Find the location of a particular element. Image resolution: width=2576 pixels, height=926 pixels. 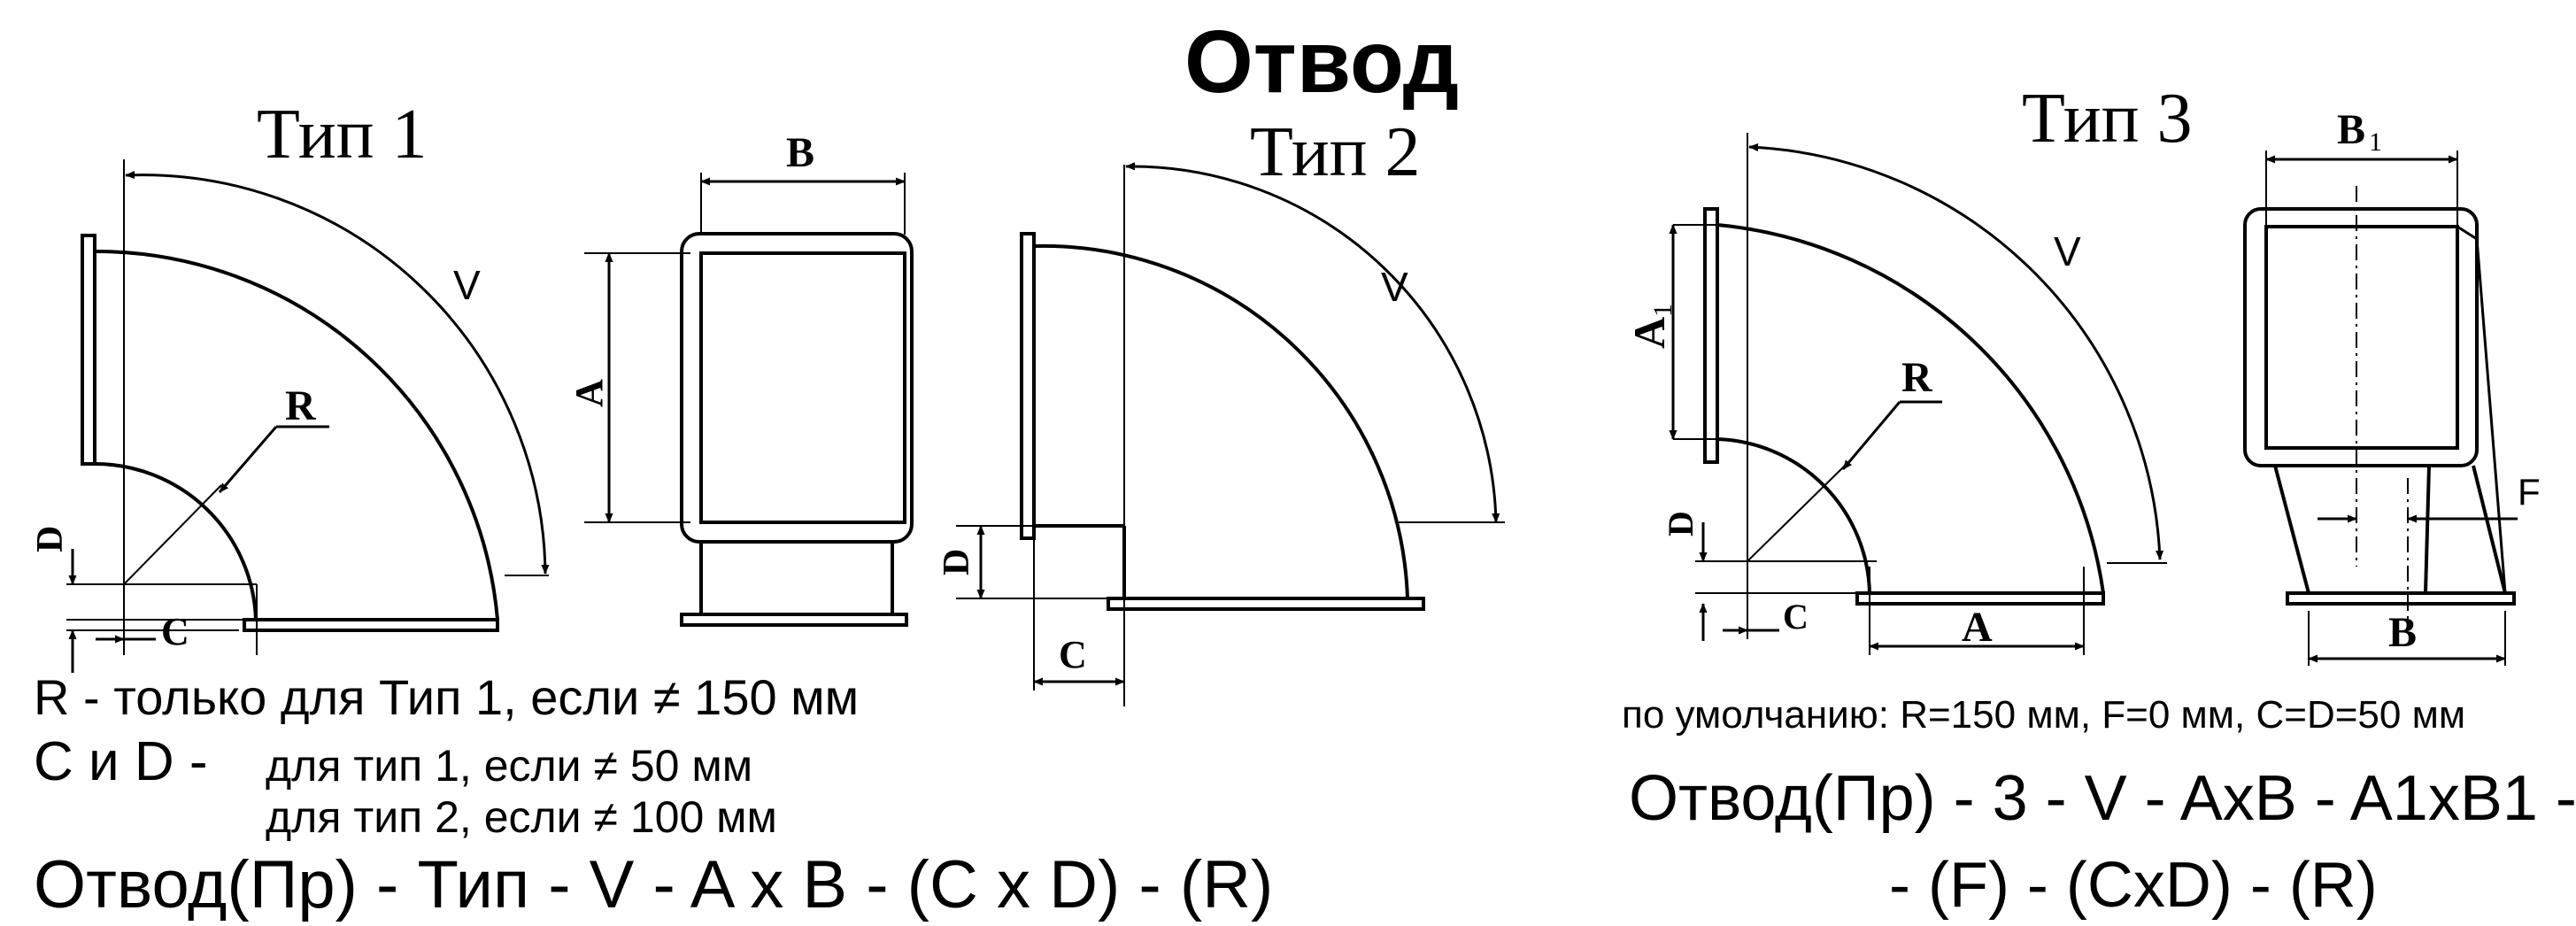

note-cd-prefix: C и D - is located at coordinates (121, 761).